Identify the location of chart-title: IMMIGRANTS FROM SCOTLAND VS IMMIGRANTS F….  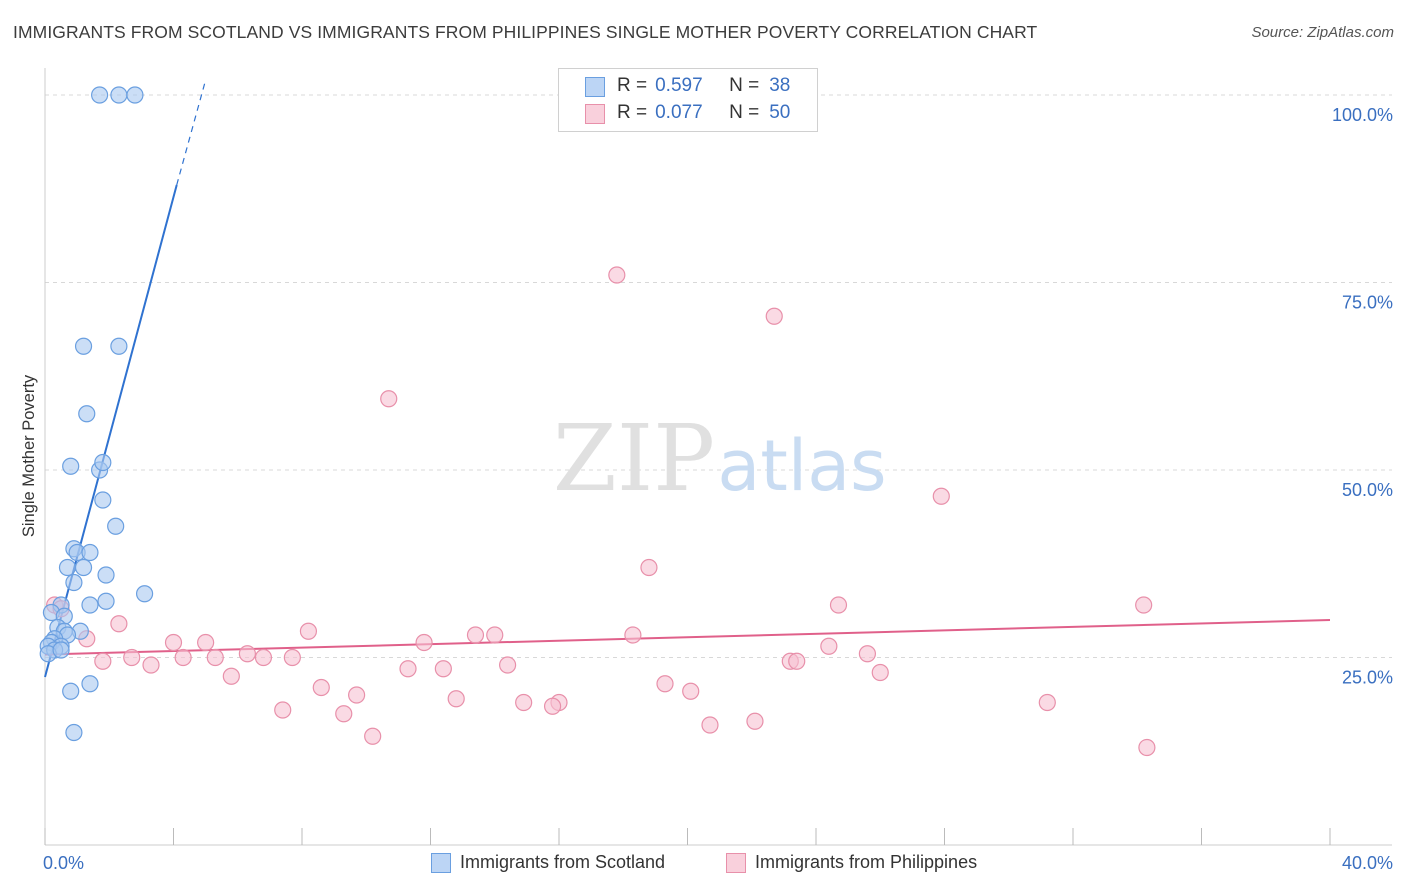
(525, 32).